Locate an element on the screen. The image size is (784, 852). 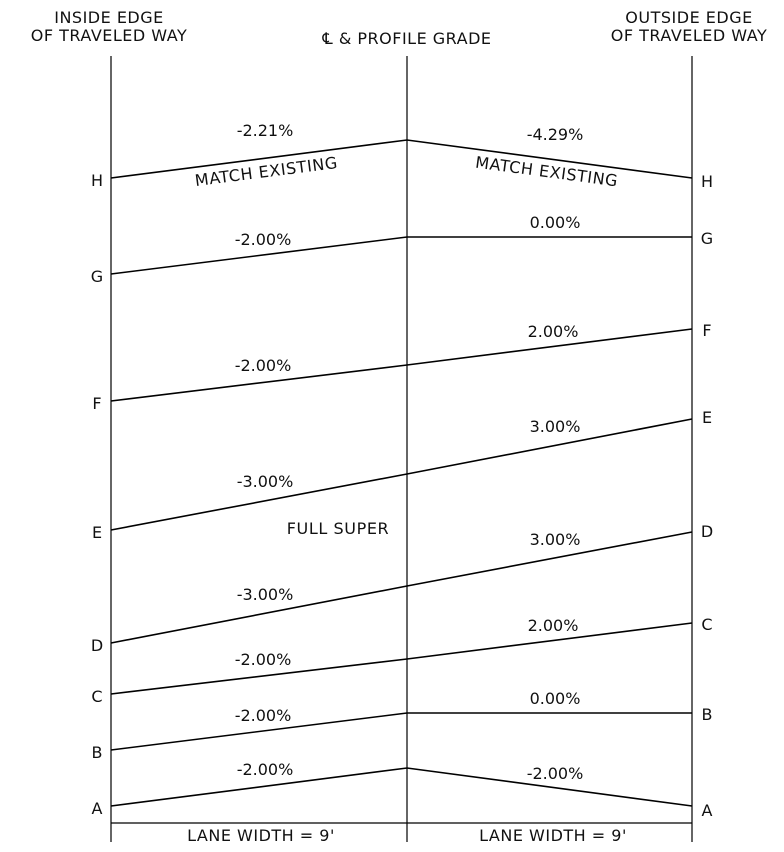
cross-section-g is located at coordinates (401, 255).